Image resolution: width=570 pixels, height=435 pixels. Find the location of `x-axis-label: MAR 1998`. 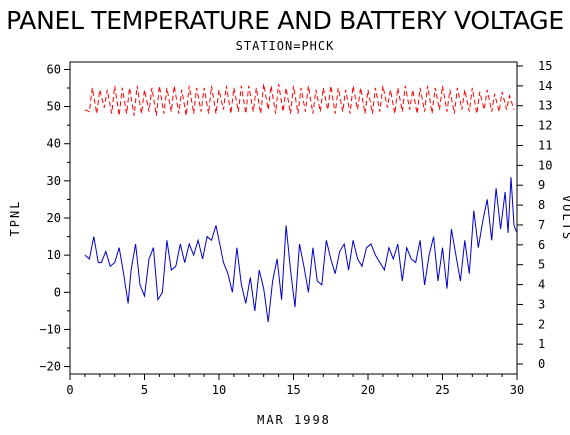

x-axis-label: MAR 1998 is located at coordinates (294, 420).